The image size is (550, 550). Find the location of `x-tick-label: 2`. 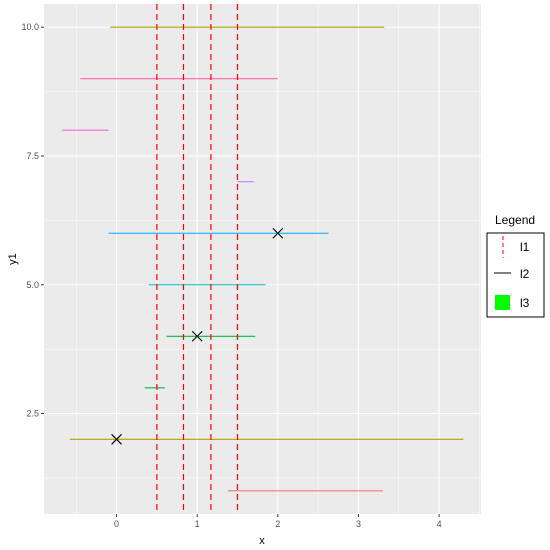

x-tick-label: 2 is located at coordinates (277, 524).